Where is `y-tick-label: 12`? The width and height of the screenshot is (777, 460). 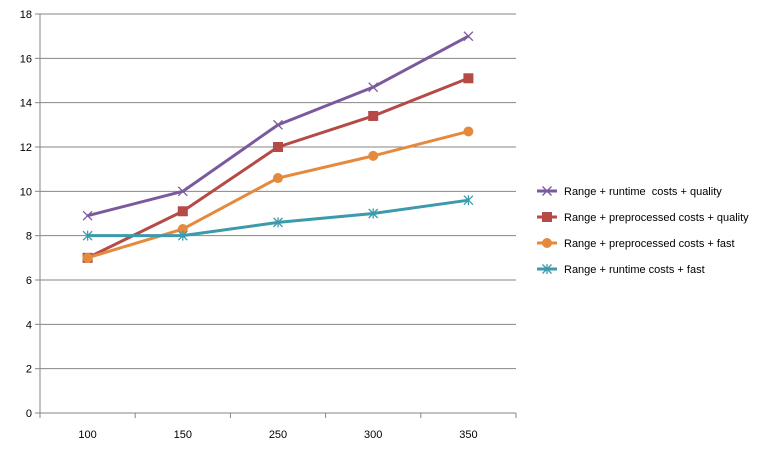
y-tick-label: 12 is located at coordinates (26, 148).